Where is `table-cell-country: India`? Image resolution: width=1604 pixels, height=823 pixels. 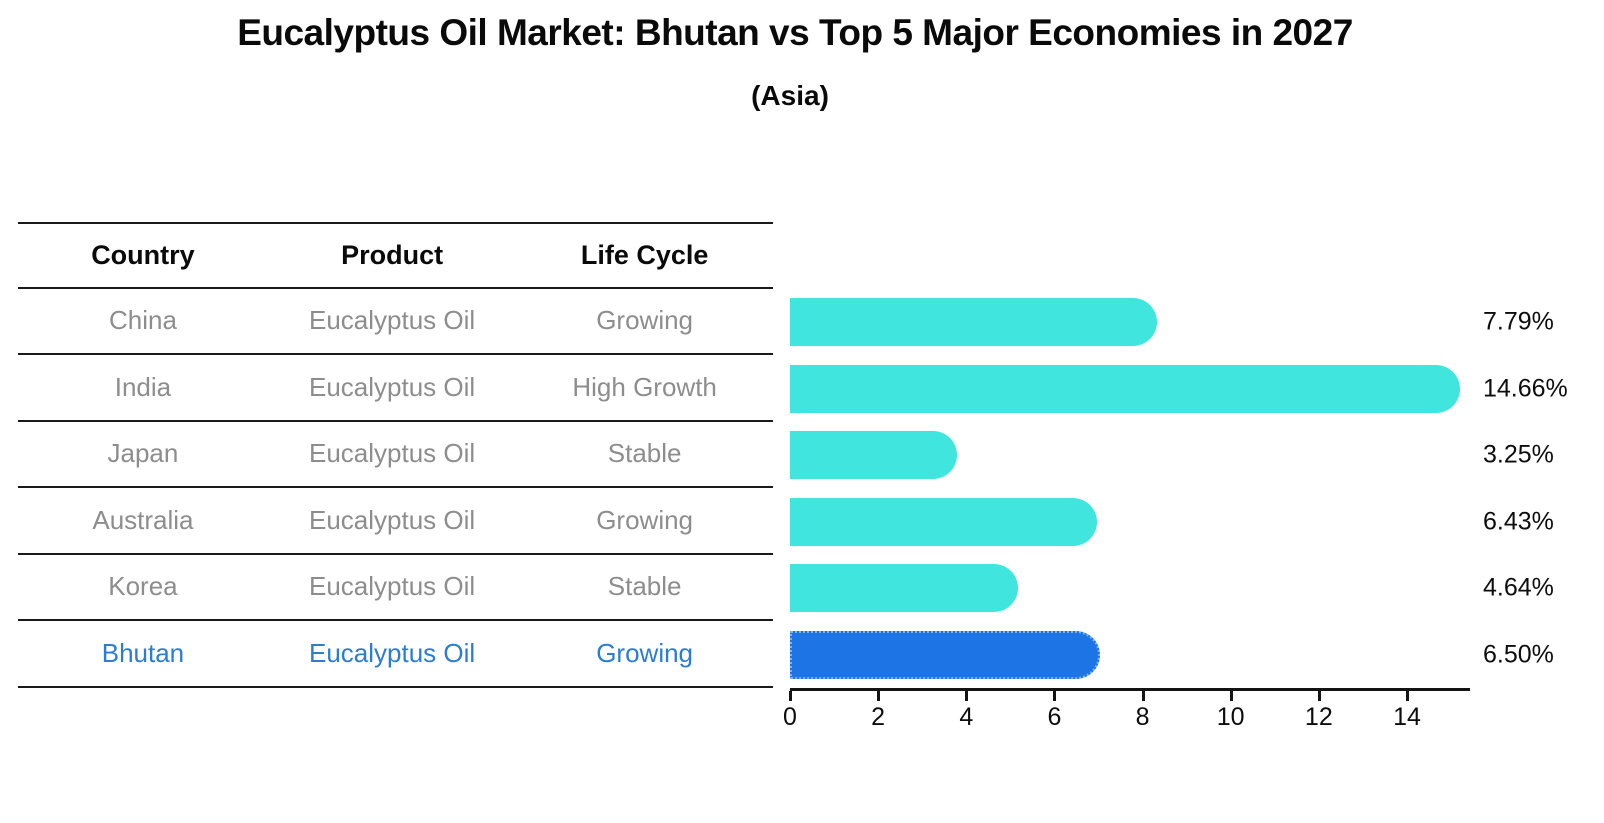
table-cell-country: India is located at coordinates (143, 386).